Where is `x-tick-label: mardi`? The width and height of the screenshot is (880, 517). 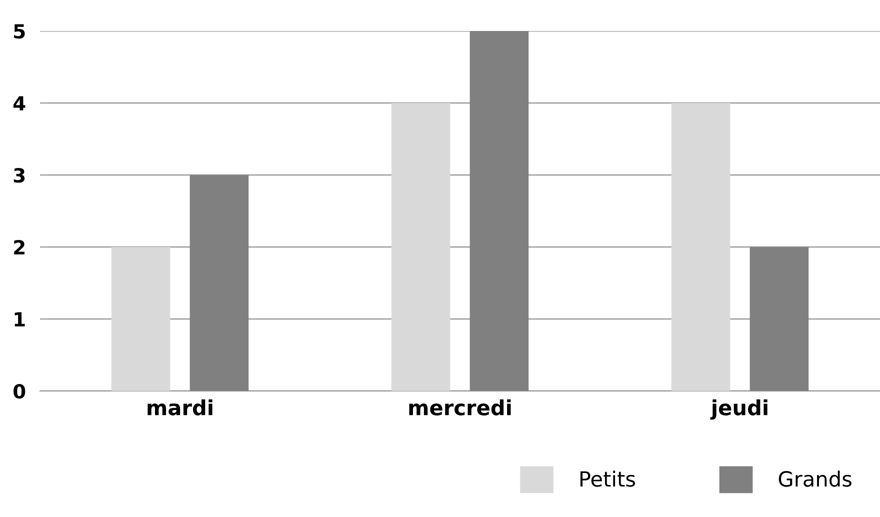 x-tick-label: mardi is located at coordinates (180, 407).